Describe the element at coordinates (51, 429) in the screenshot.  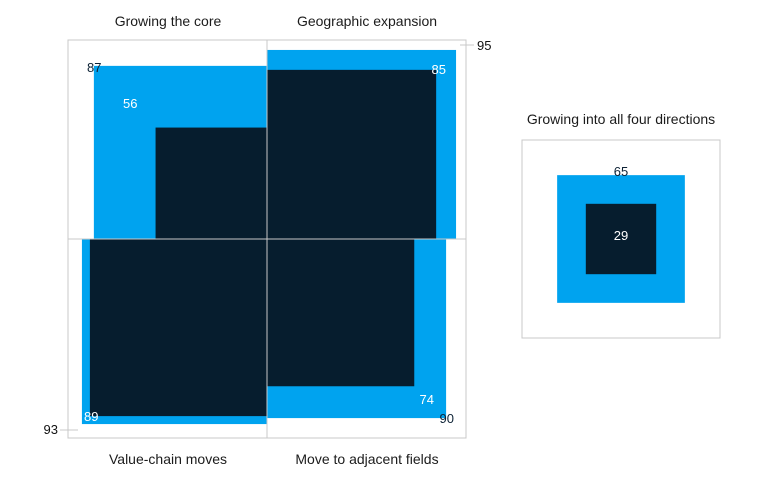
I see `value-label-value-chain-outer: 93` at that location.